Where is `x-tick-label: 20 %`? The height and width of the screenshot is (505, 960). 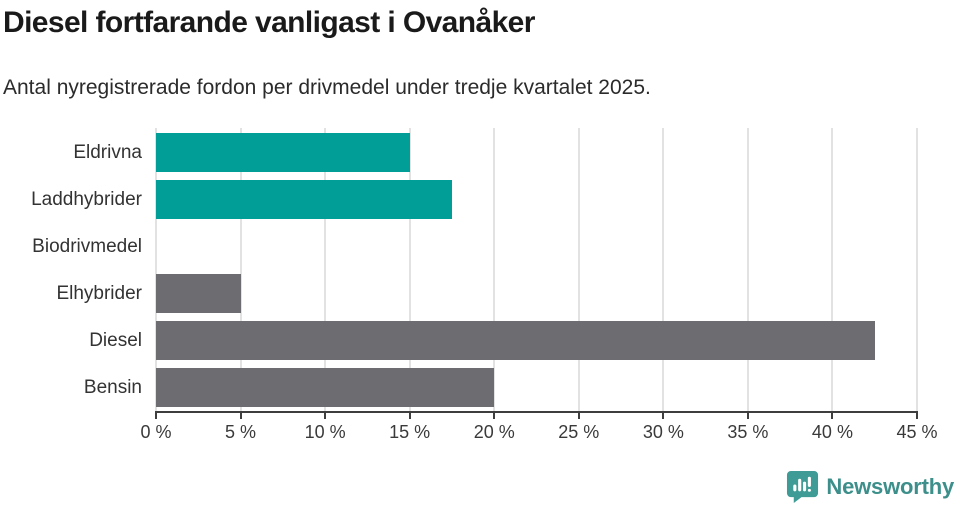
x-tick-label: 20 % is located at coordinates (494, 432).